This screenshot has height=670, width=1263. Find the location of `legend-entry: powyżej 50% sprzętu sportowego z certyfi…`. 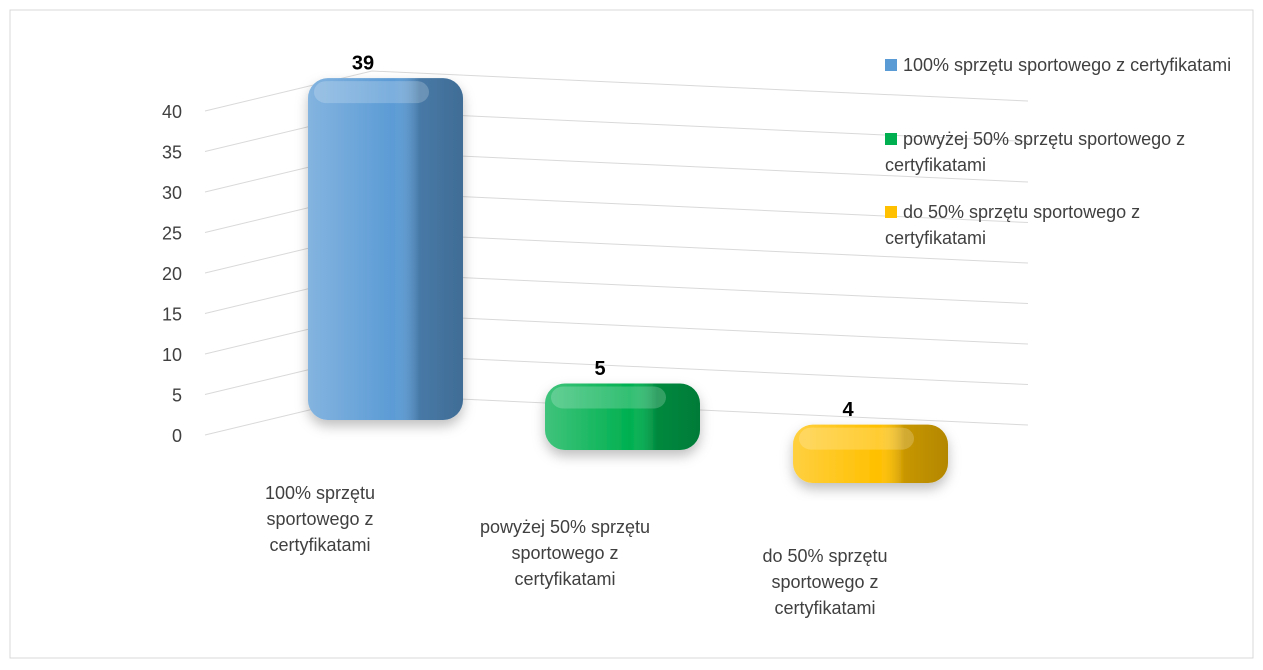

legend-entry: powyżej 50% sprzętu sportowego z certyfi… is located at coordinates (1065, 152).